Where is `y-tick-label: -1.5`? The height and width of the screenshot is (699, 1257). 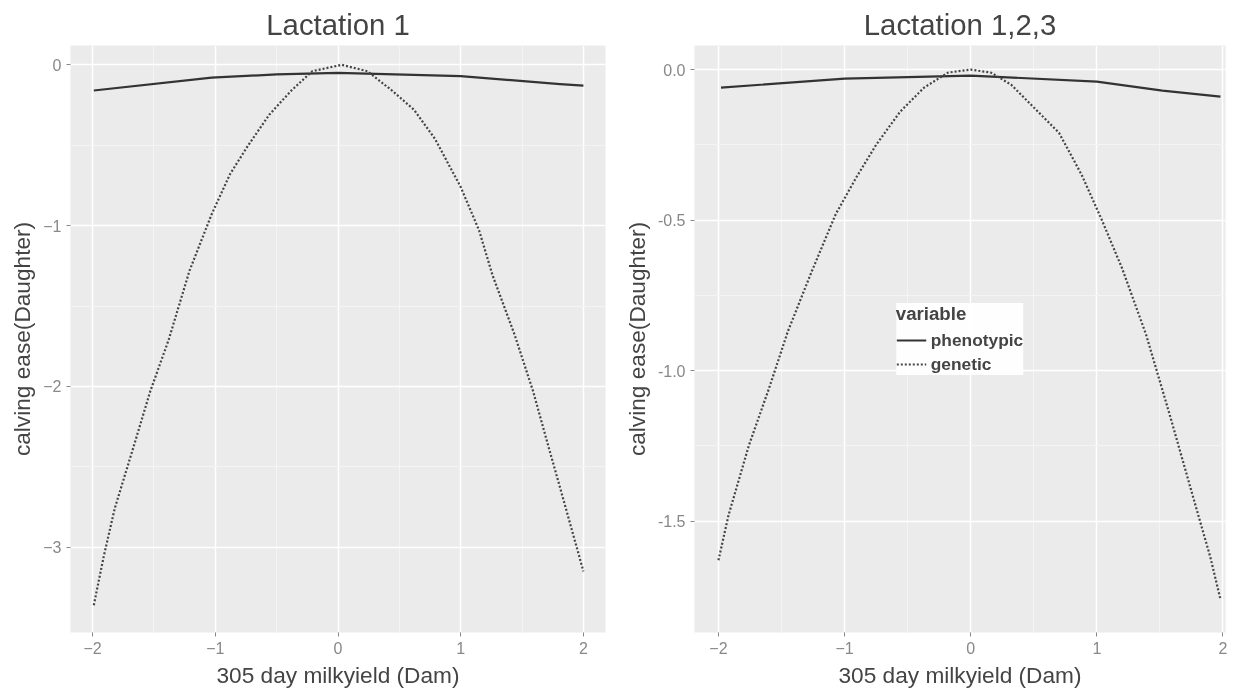 y-tick-label: -1.5 is located at coordinates (671, 522).